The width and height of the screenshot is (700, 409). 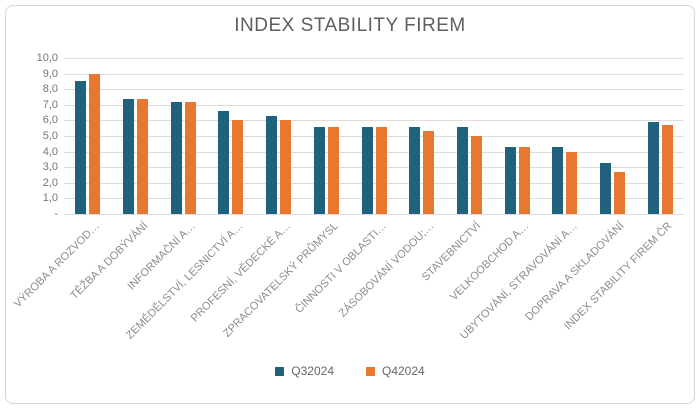 I want to click on x-axis-label: INDEX STABILITY FIREM ČR, so click(x=618, y=276).